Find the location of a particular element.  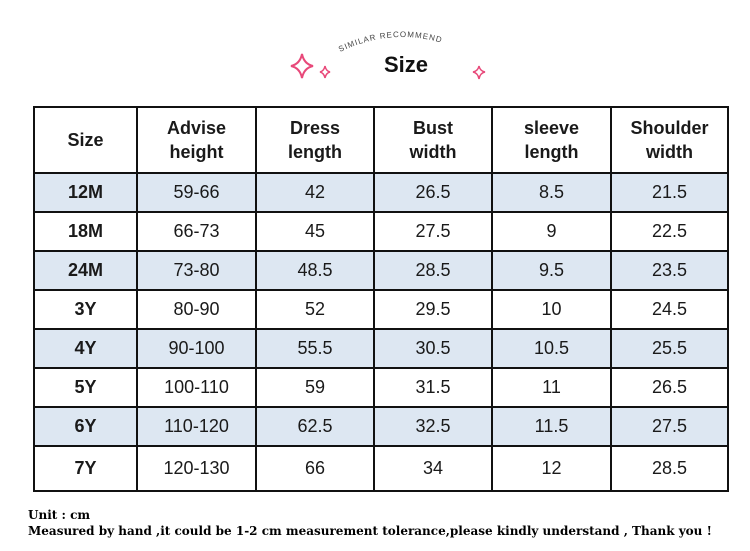

arc-text: SIMILAR RECOMMEND is located at coordinates (390, 42).